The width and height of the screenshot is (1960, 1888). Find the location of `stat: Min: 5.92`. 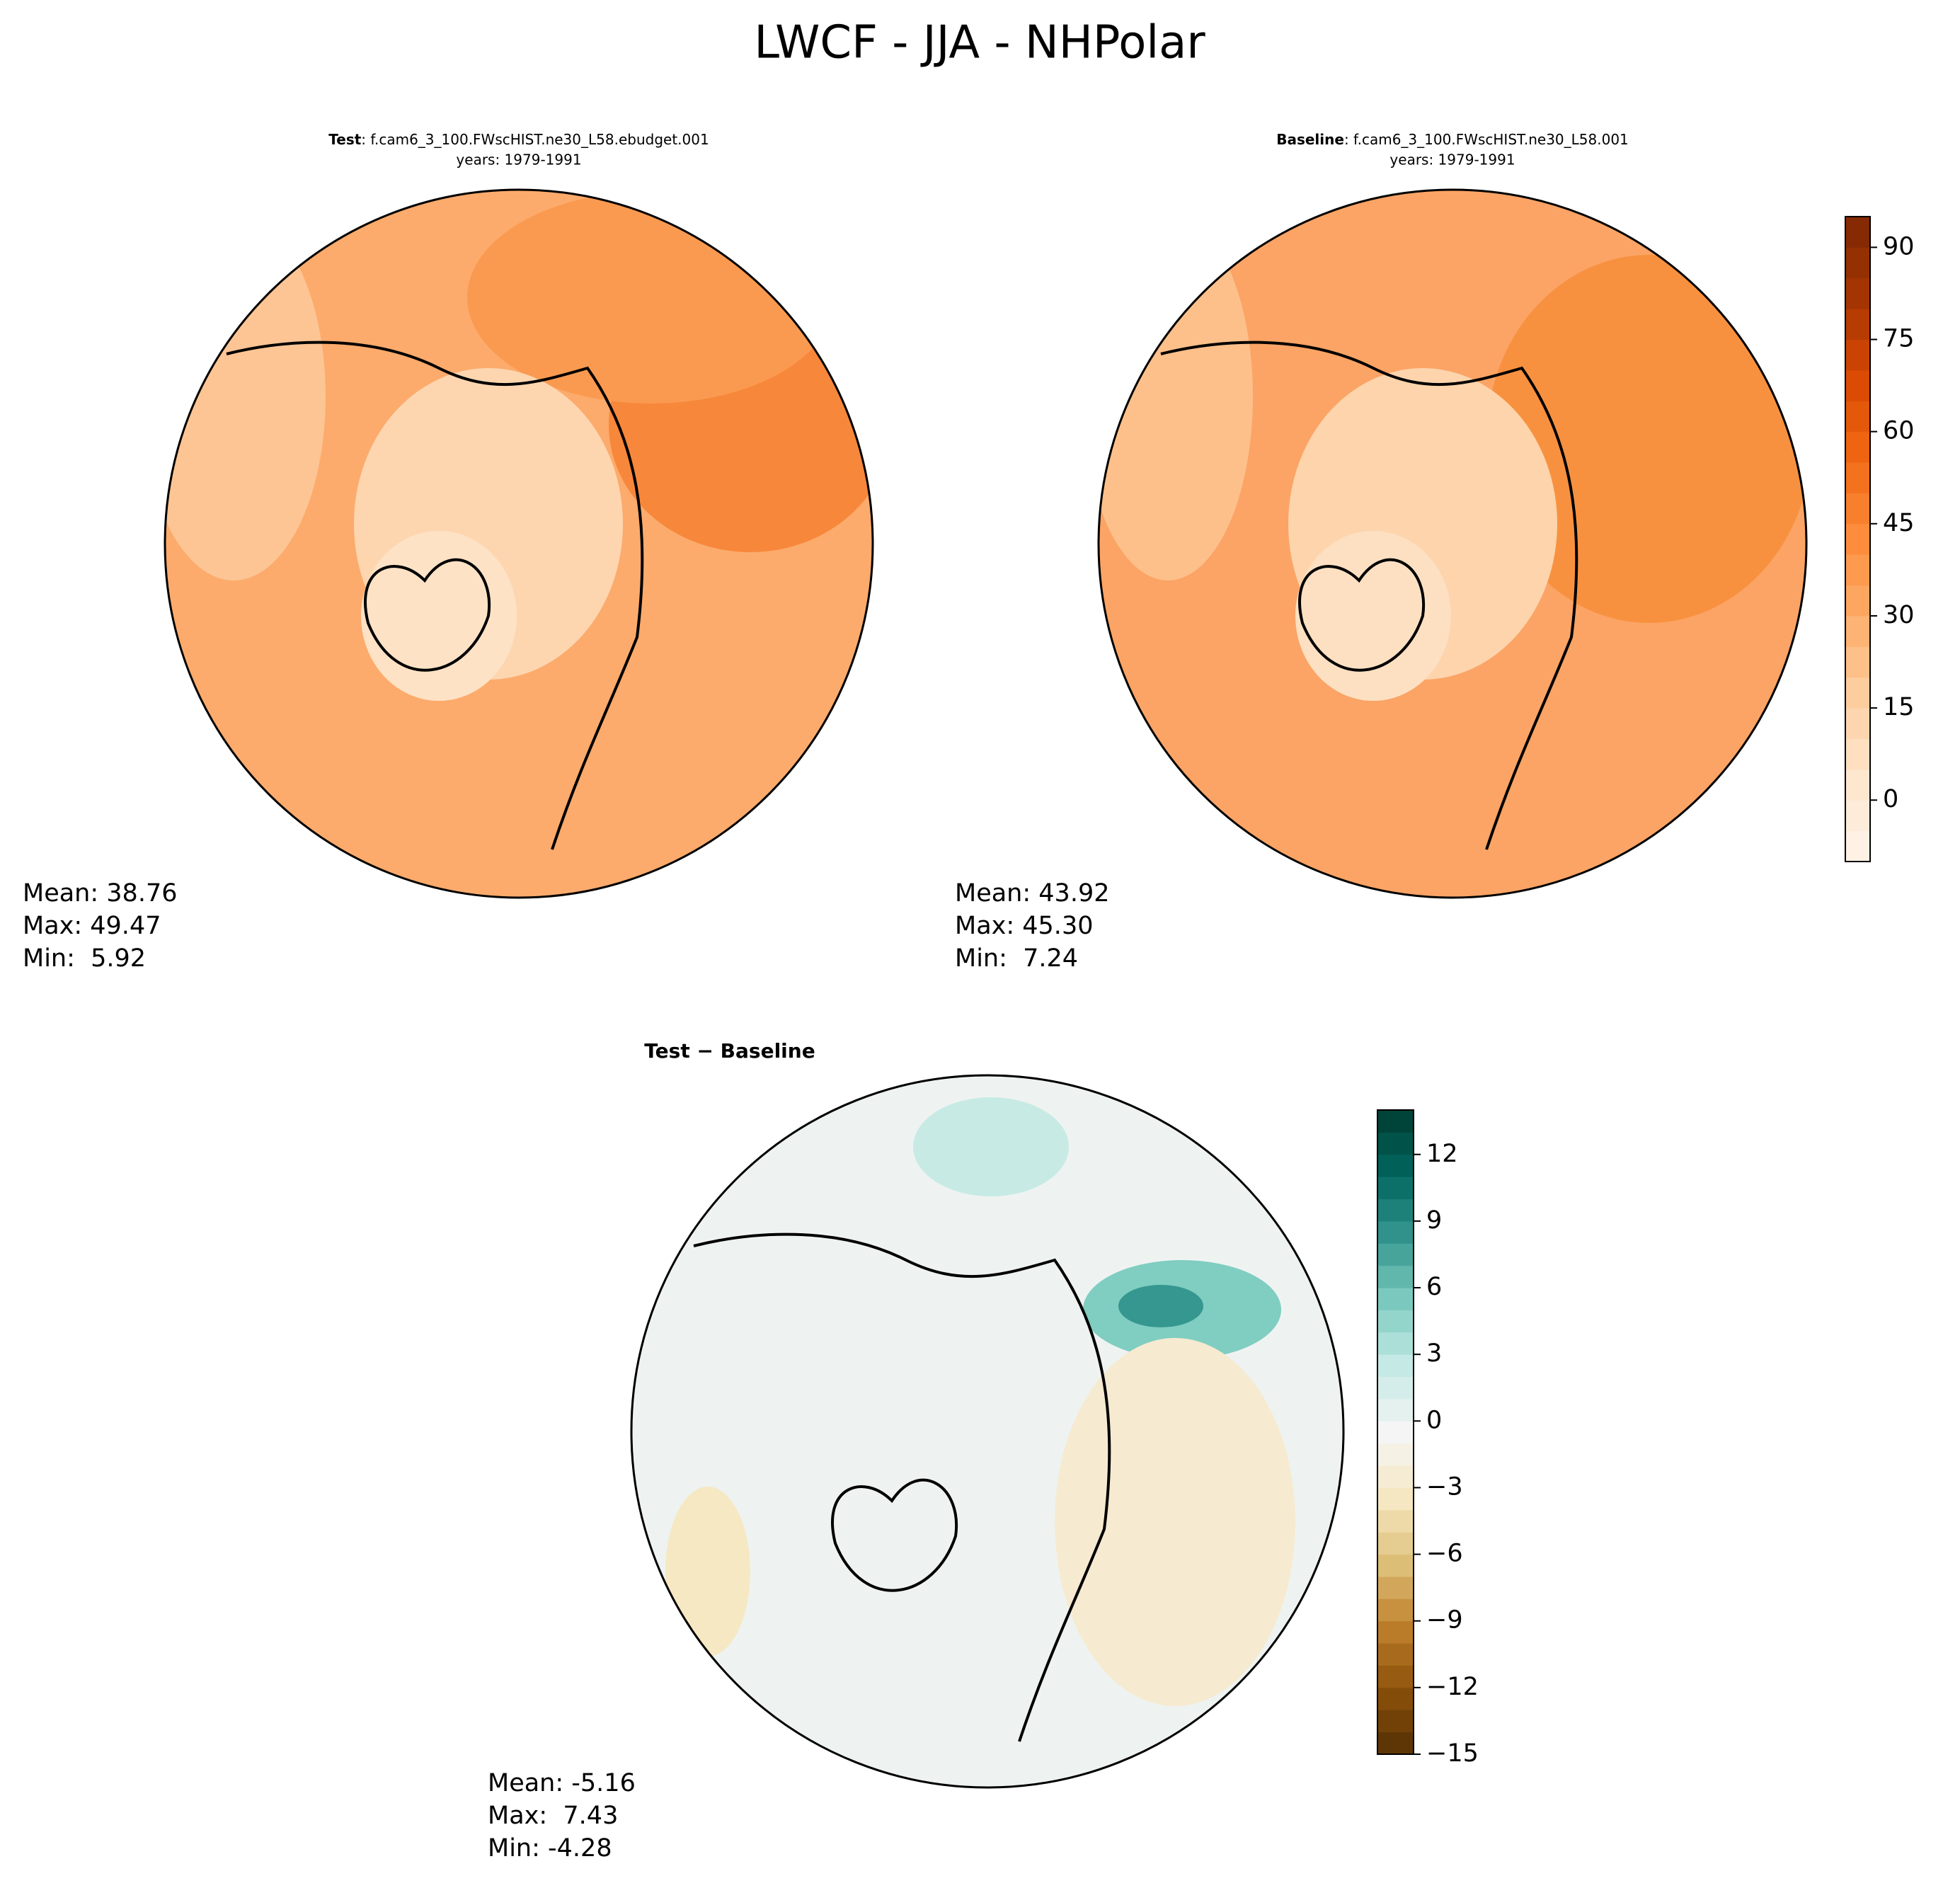

stat: Min: 5.92 is located at coordinates (84, 958).